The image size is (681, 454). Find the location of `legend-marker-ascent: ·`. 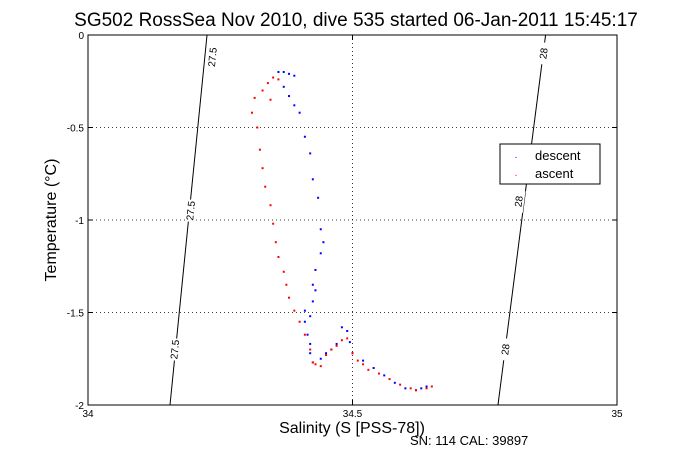

legend-marker-ascent: · is located at coordinates (515, 175).